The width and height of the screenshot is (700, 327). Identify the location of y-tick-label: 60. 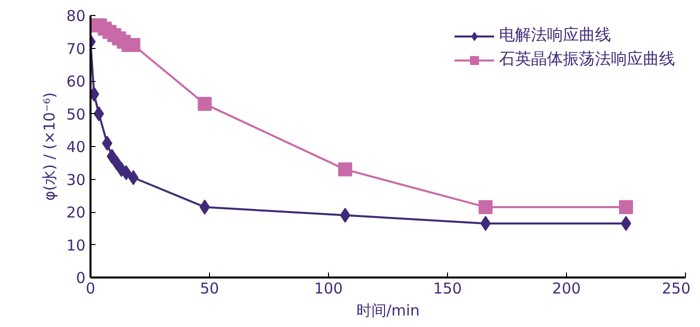
(76, 81).